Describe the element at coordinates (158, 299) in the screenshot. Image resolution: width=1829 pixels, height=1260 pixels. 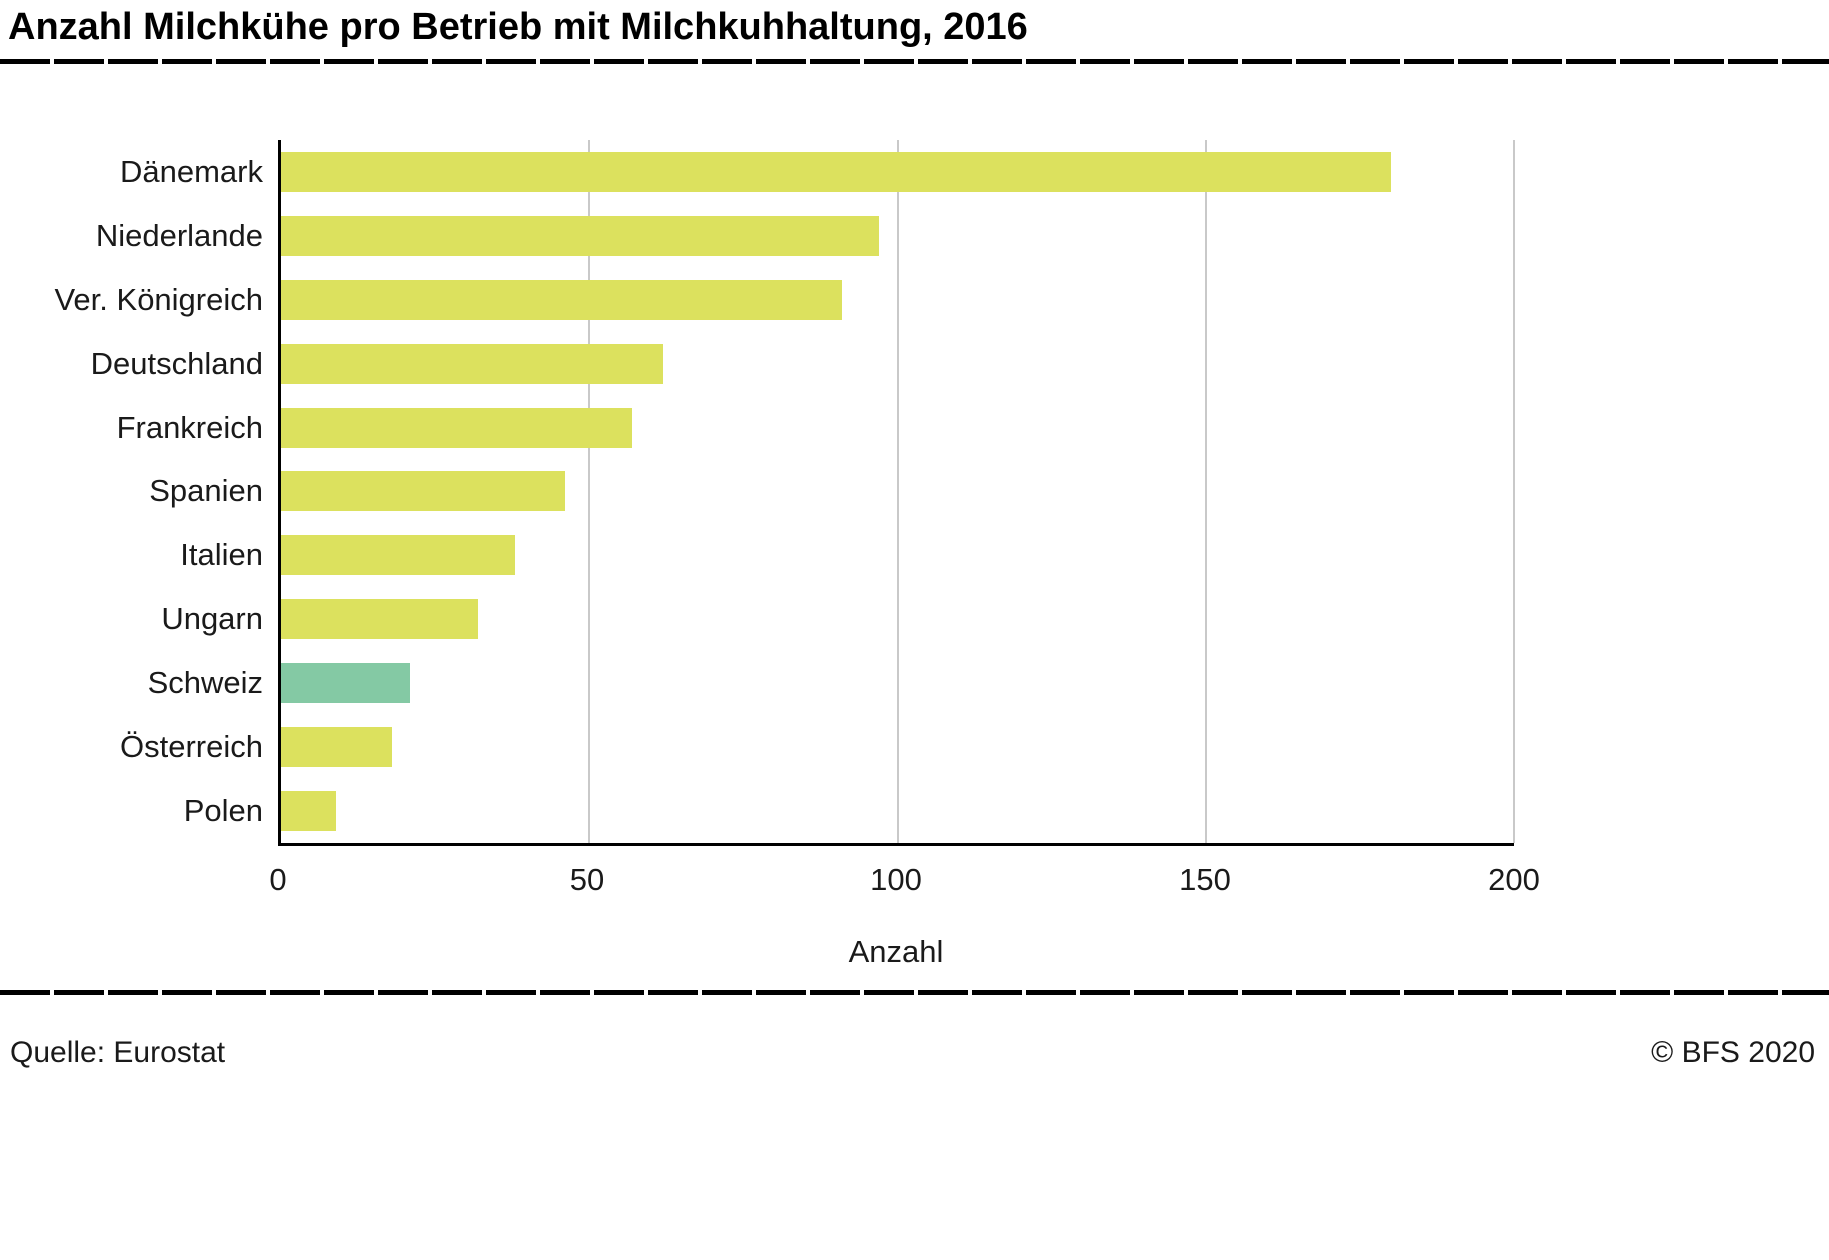
I see `y-axis-label: Ver. Königreich` at that location.